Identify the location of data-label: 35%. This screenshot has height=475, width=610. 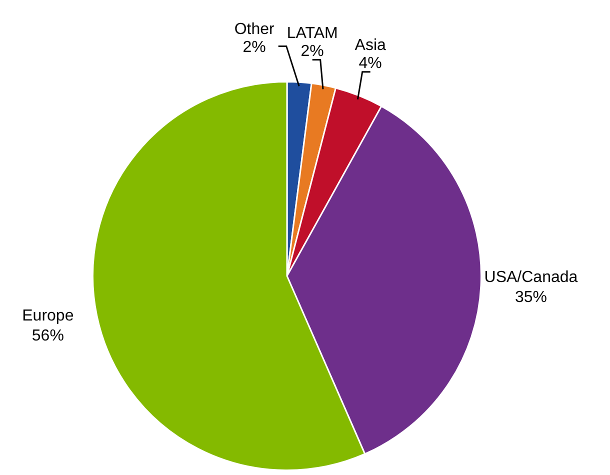
(530, 297).